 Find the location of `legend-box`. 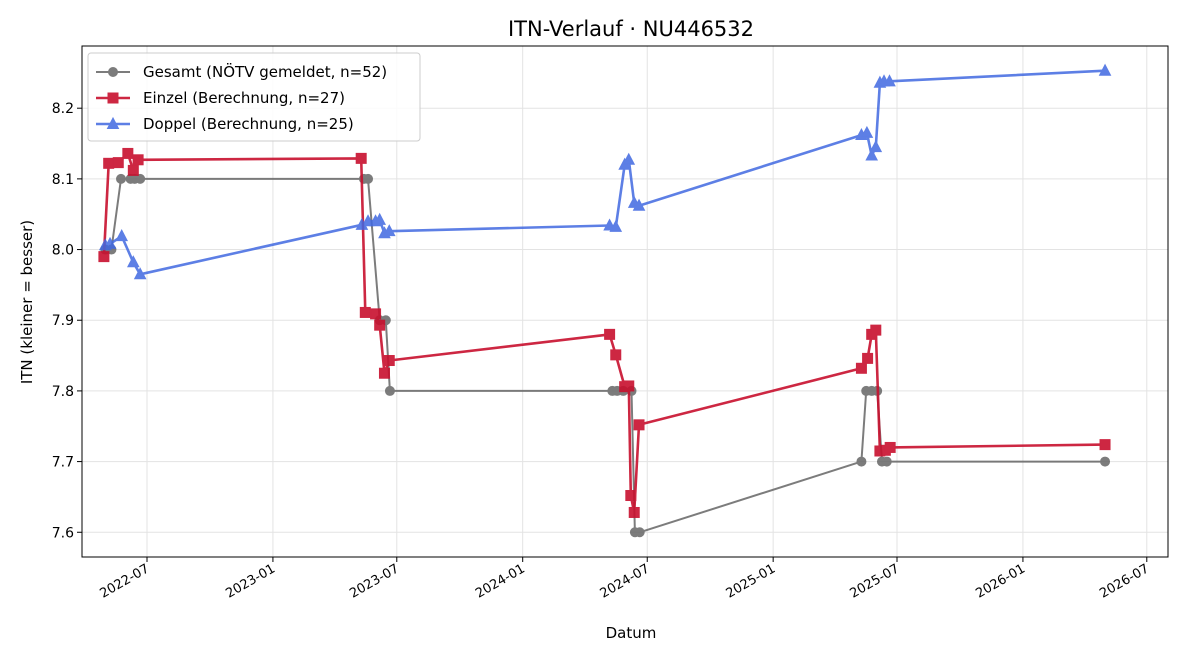

legend-box is located at coordinates (254, 97).